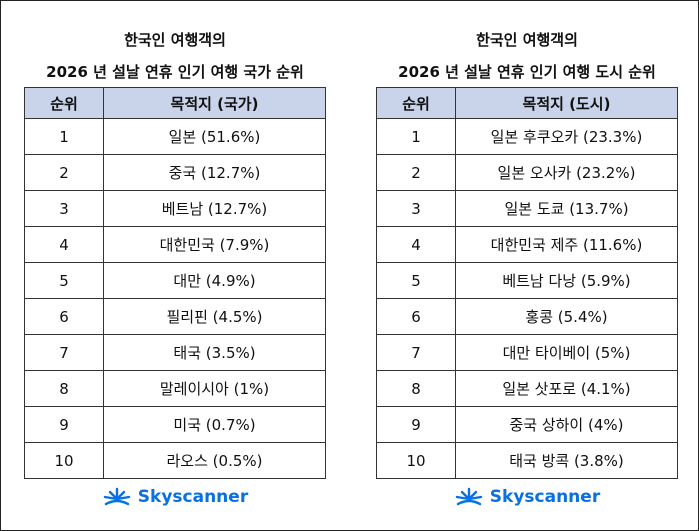 The height and width of the screenshot is (531, 699). I want to click on table-row: 5 베트남 다낭 (5.9%), so click(527, 280).